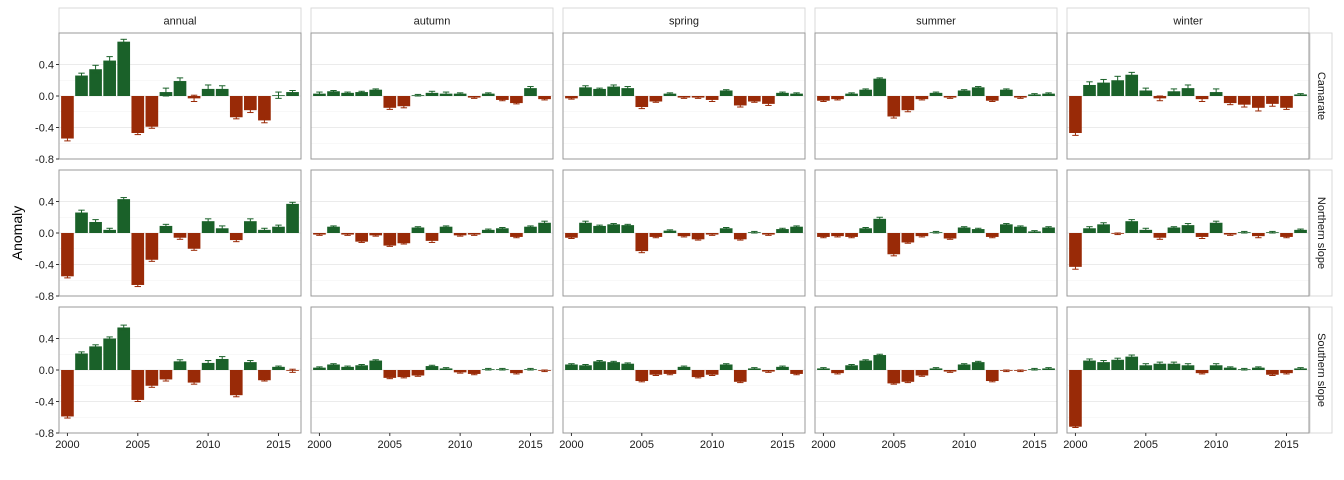 This screenshot has width=1344, height=480. What do you see at coordinates (46, 66) in the screenshot?
I see `y-tick-label: 0.4` at bounding box center [46, 66].